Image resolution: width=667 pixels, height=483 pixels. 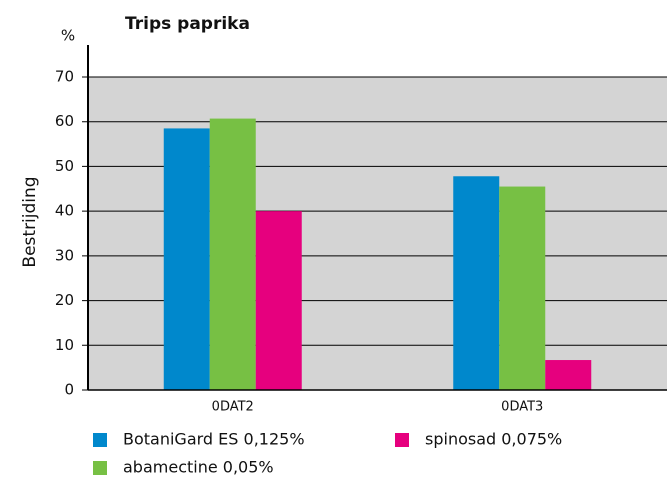 I want to click on y-unit: %, so click(x=68, y=36).